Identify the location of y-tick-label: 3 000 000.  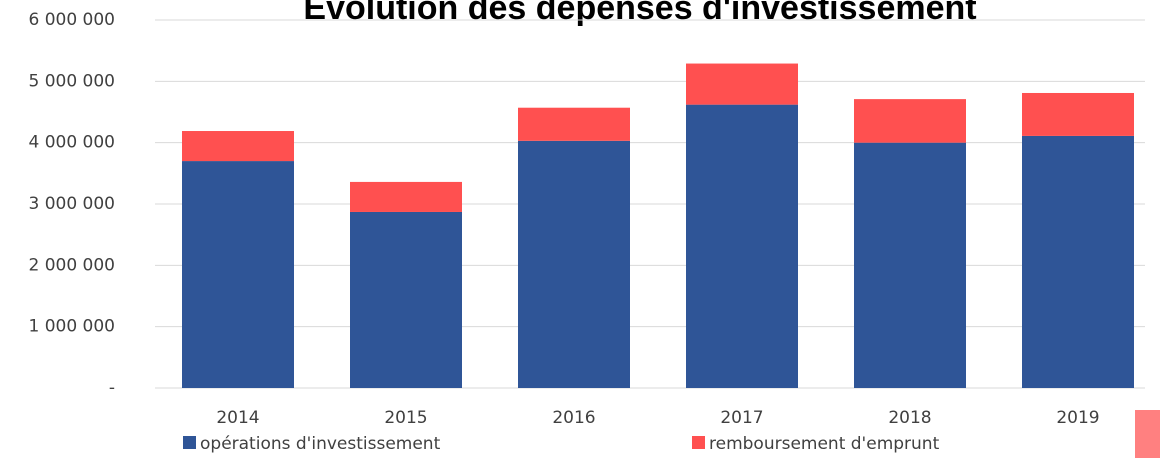
(71, 204).